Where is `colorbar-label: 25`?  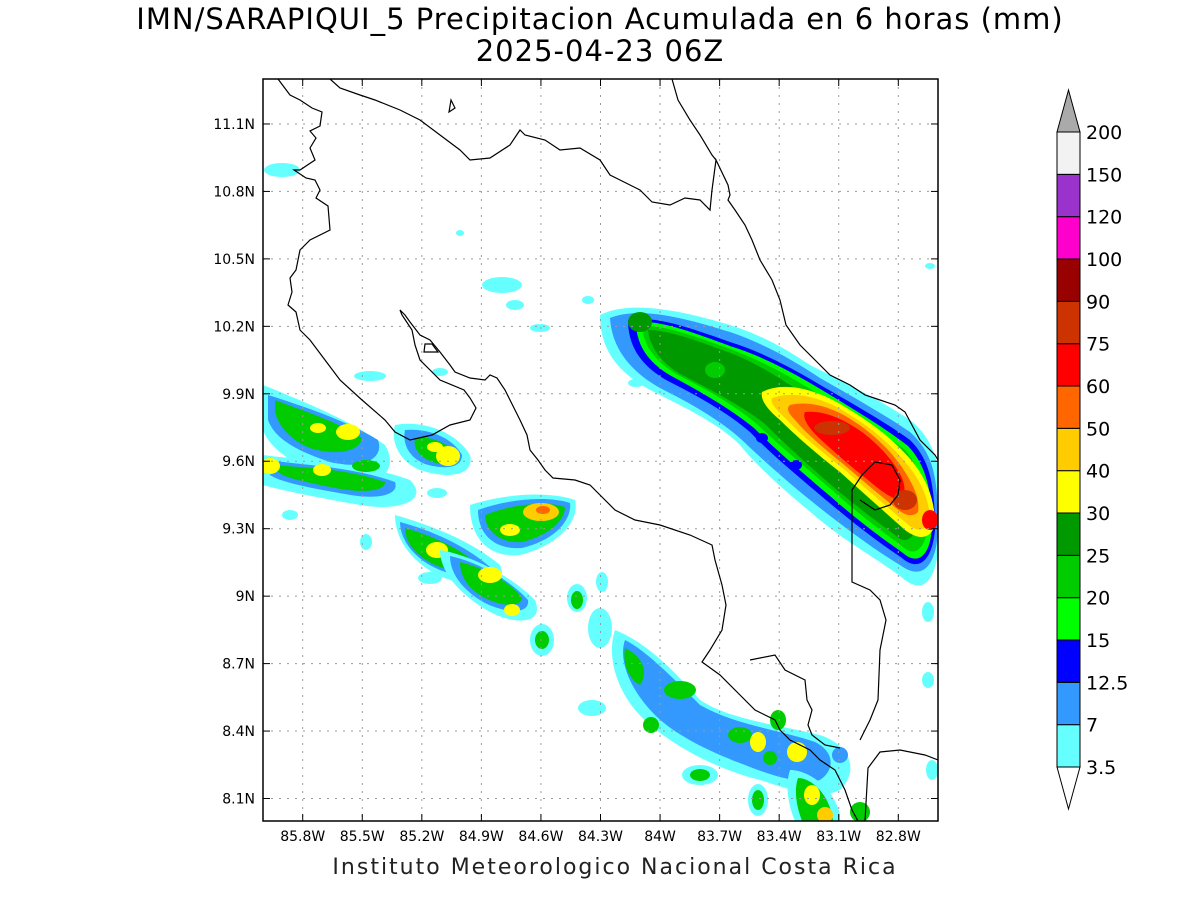
colorbar-label: 25 is located at coordinates (1098, 556).